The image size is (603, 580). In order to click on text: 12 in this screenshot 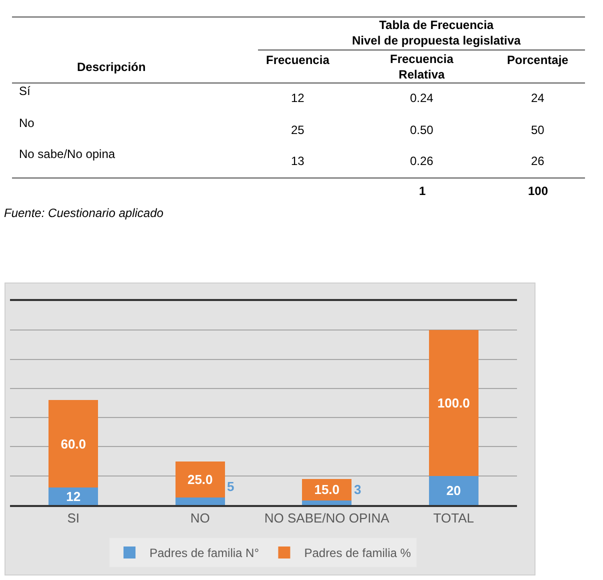, I will do `click(298, 98)`.